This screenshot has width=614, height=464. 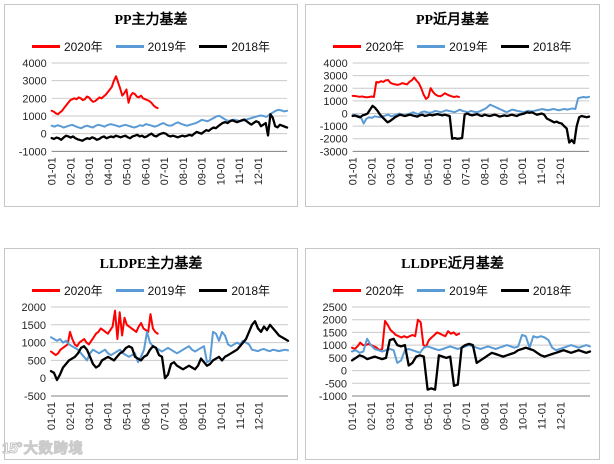 What do you see at coordinates (452, 20) in the screenshot?
I see `chart-title: PP近月基差` at bounding box center [452, 20].